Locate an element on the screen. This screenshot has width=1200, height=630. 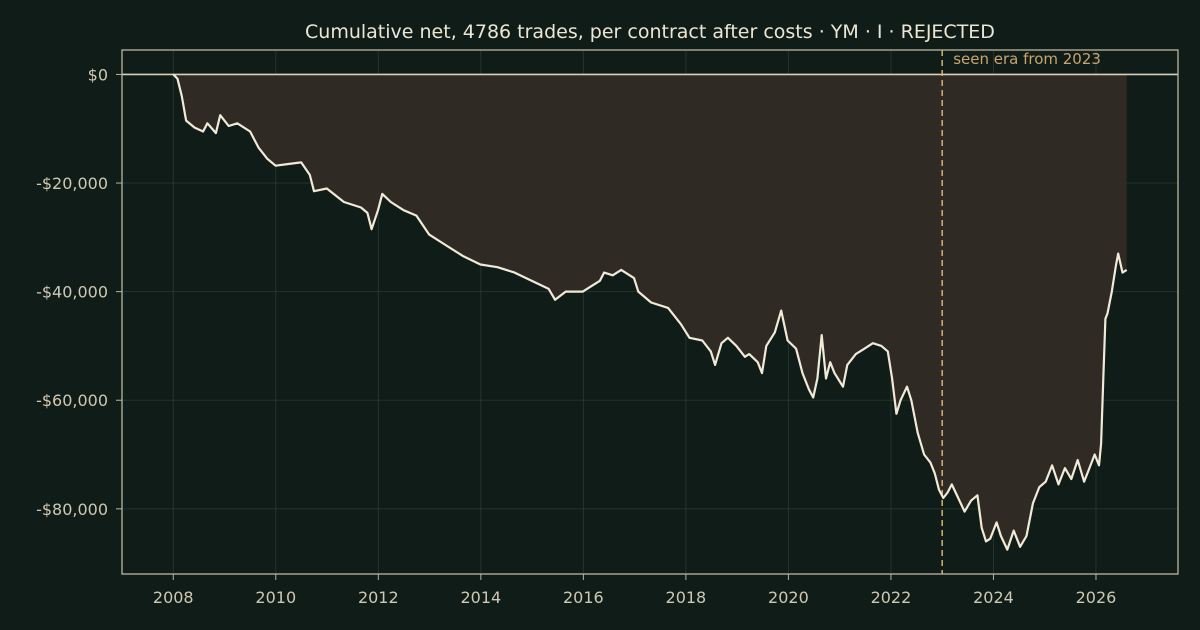
y-axis: $0 -$20,000 -$40,000 -$60,000 -$80,000 is located at coordinates (79, 292).